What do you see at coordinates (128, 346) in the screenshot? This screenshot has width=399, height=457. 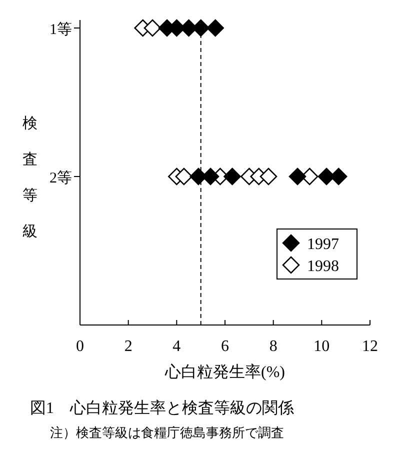 I see `x-tick-label: 2` at bounding box center [128, 346].